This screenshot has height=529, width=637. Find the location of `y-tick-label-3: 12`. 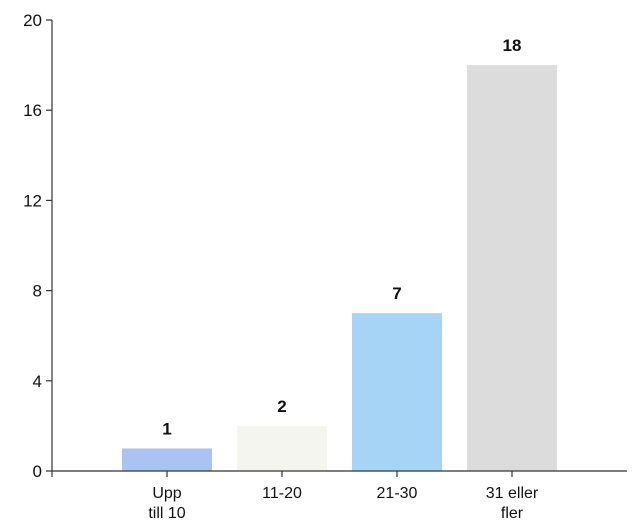

y-tick-label-3: 12 is located at coordinates (32, 200).